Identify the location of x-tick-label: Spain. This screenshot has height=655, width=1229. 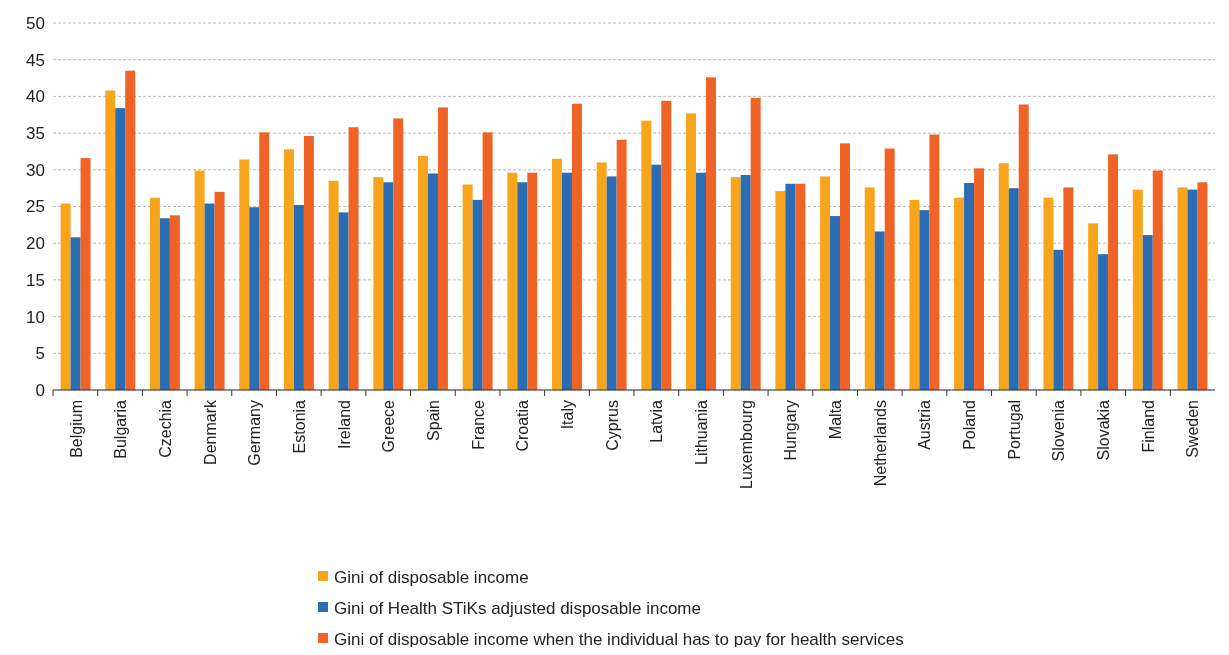
(433, 420).